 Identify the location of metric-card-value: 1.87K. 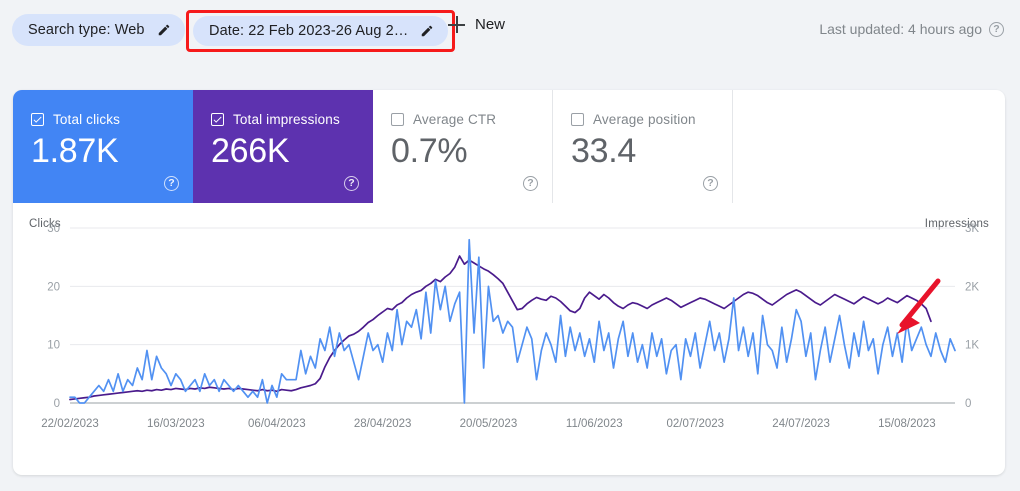
(75, 151).